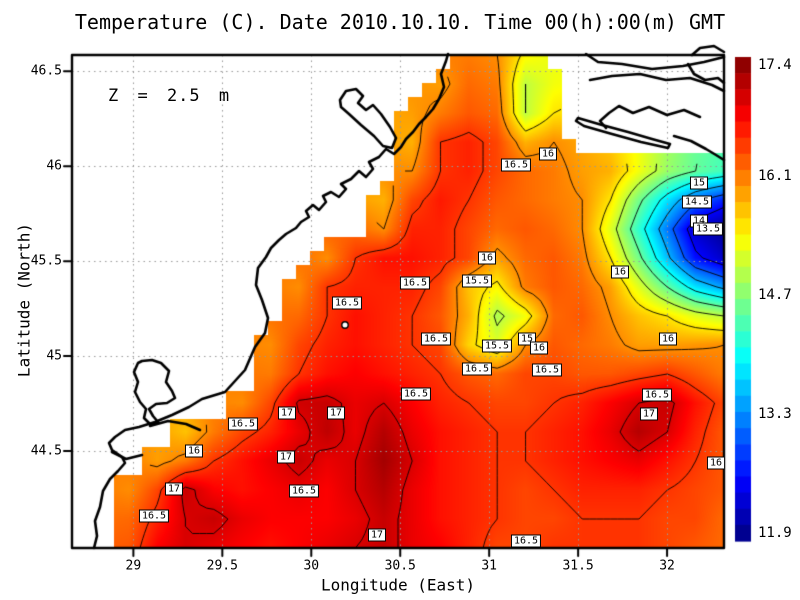 The width and height of the screenshot is (800, 600). I want to click on colorbar-tick-label: 16.1, so click(775, 175).